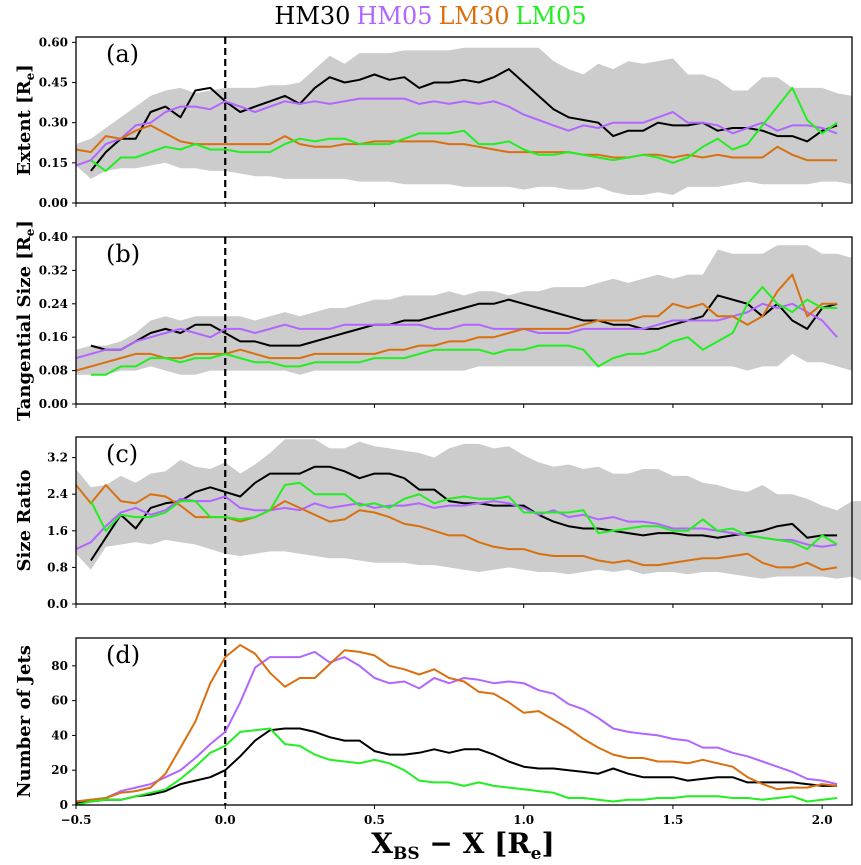 The height and width of the screenshot is (865, 861). I want to click on panel-label: (d), so click(123, 655).